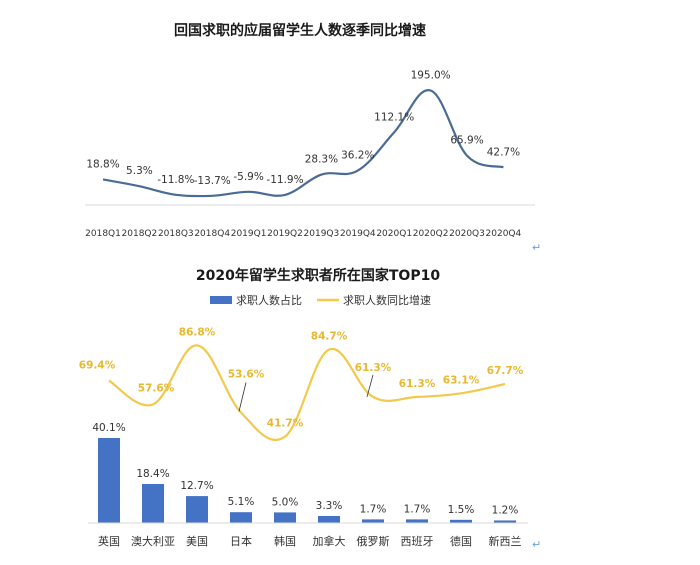  I want to click on chart-1-data-label: 28.3%, so click(321, 160).